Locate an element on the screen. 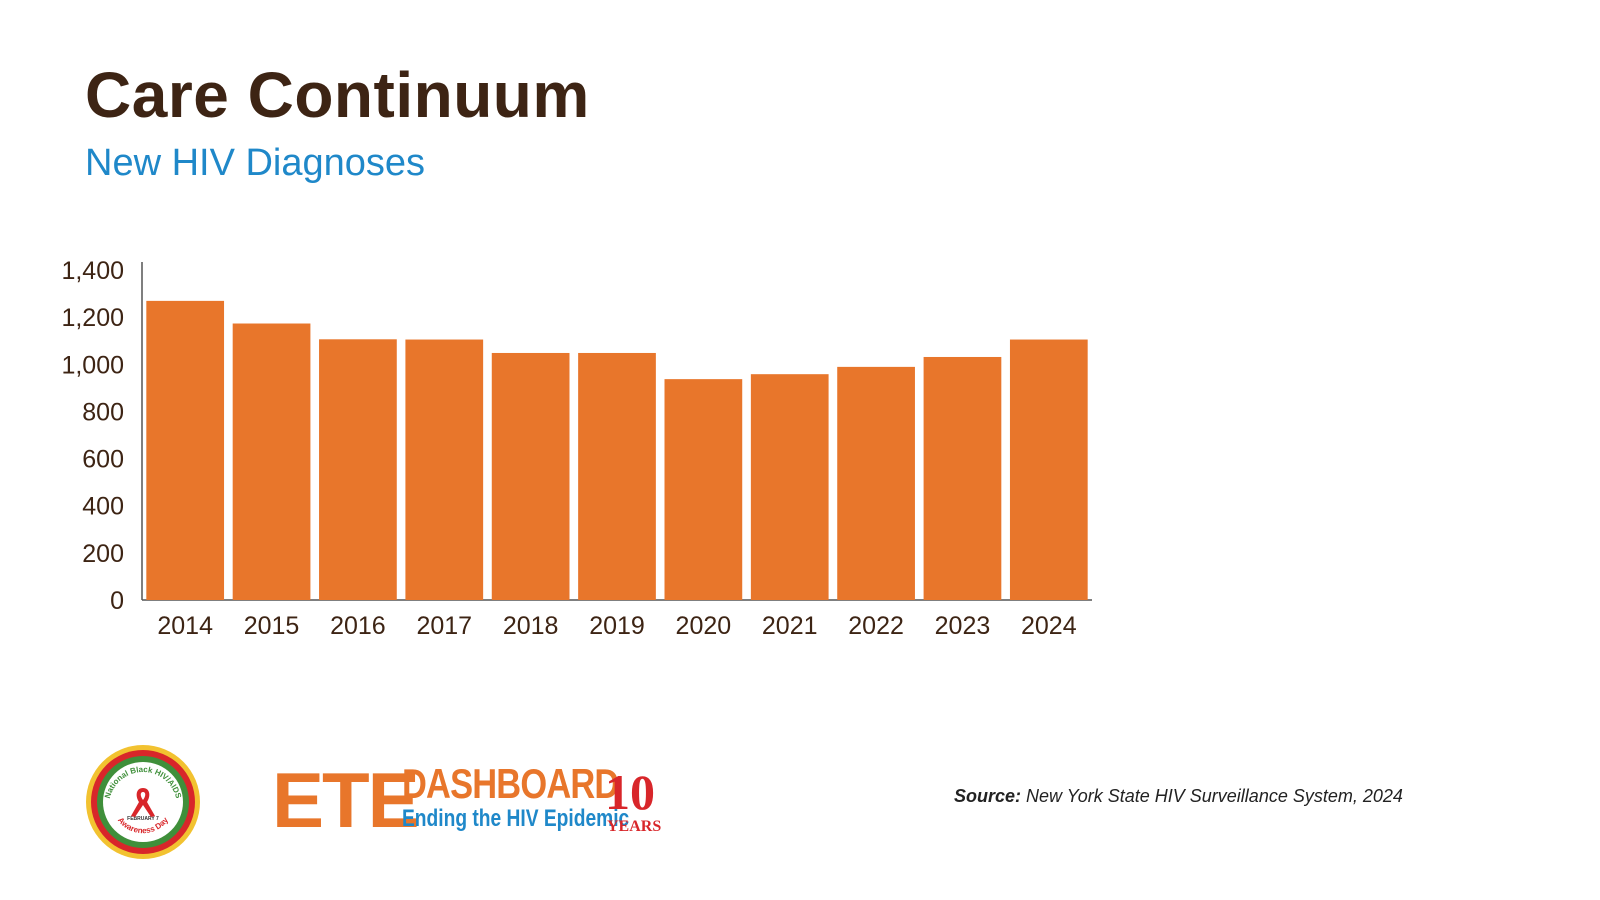 This screenshot has height=900, width=1600. ete-logo-tagline: Ending the HIV Epidemic is located at coordinates (516, 818).